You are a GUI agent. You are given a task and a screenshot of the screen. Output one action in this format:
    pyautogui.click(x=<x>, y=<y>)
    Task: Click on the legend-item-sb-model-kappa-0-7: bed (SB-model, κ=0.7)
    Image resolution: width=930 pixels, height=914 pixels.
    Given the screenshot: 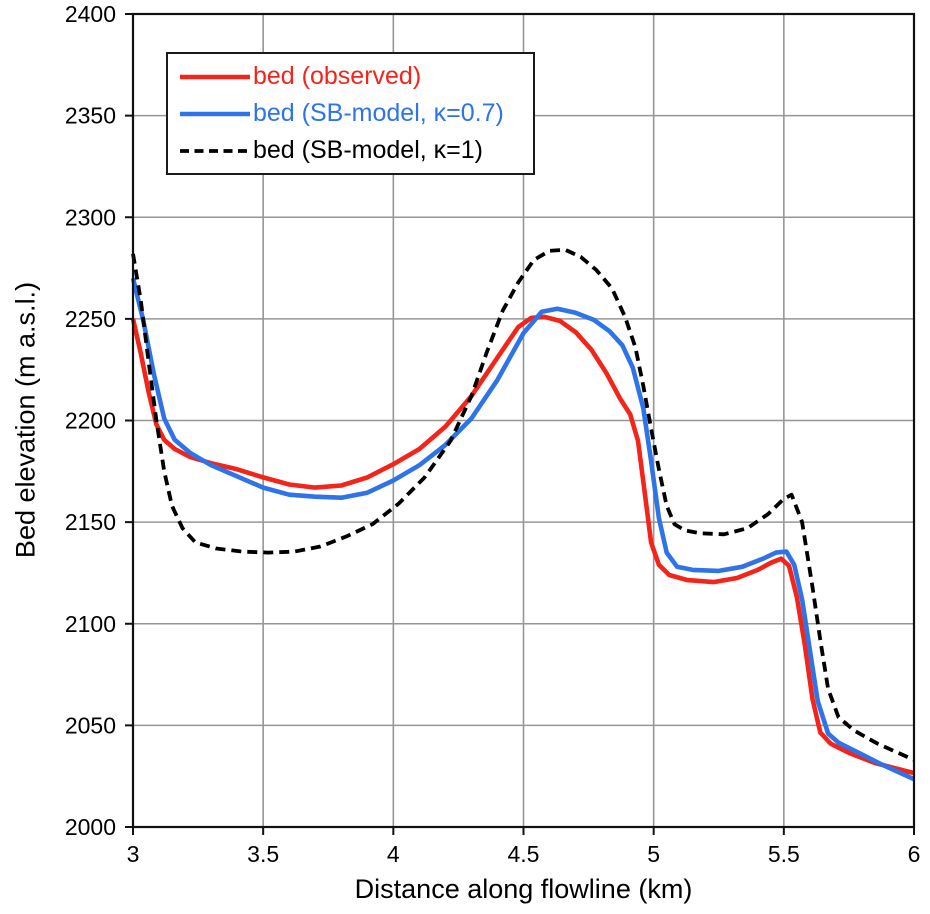 What is the action you would take?
    pyautogui.click(x=350, y=114)
    